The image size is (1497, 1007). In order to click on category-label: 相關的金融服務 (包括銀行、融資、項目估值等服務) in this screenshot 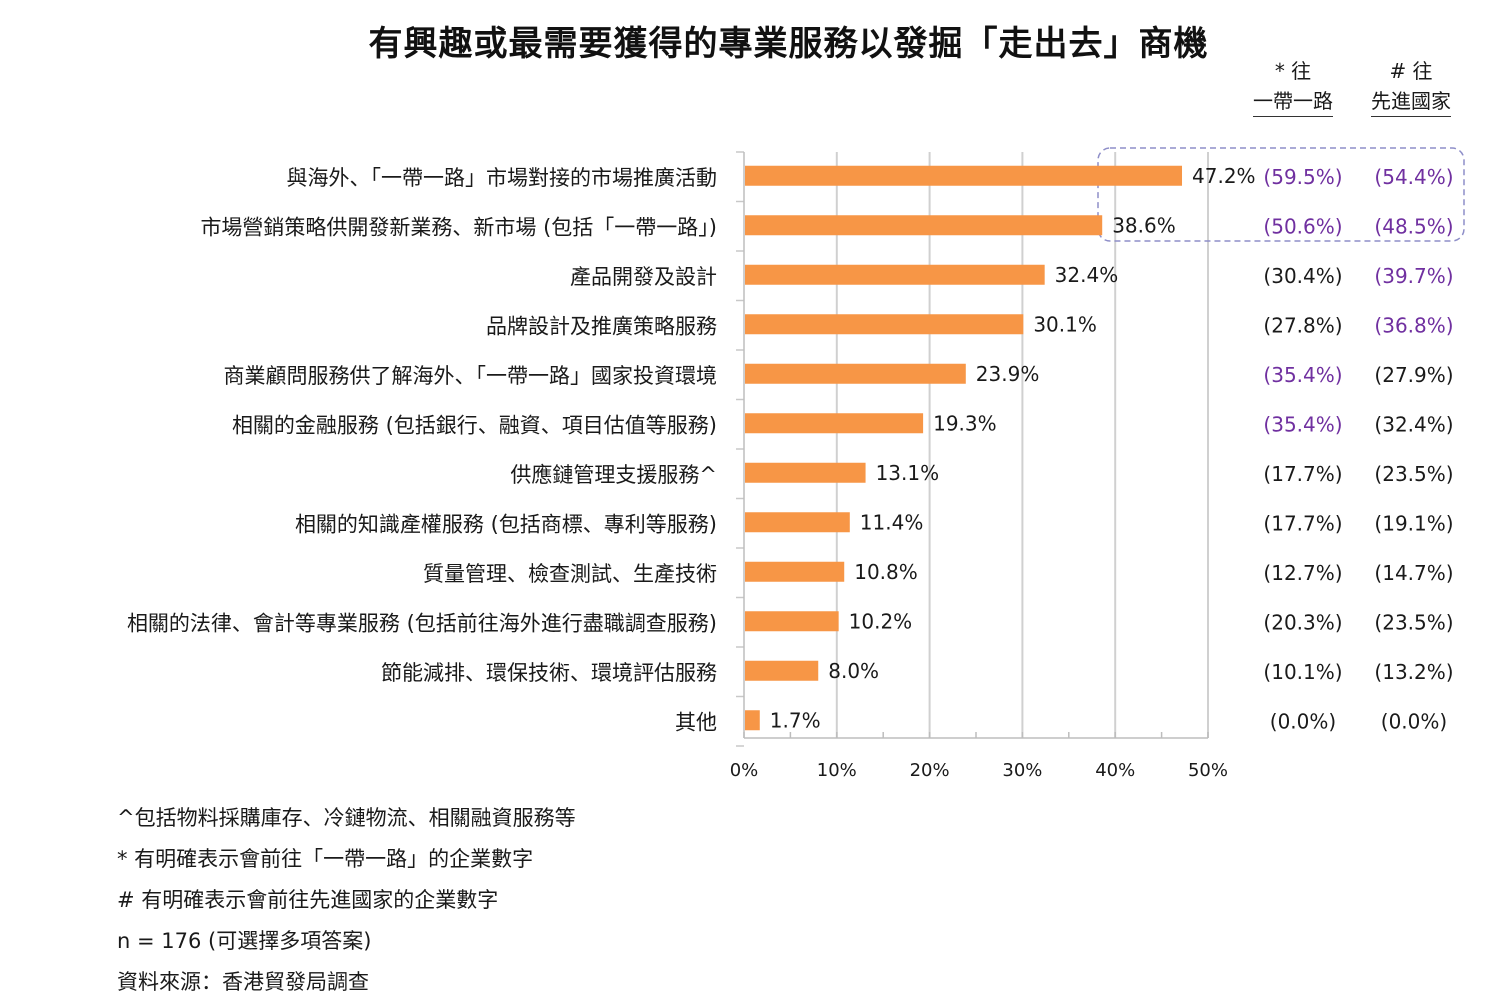, I will do `click(474, 425)`.